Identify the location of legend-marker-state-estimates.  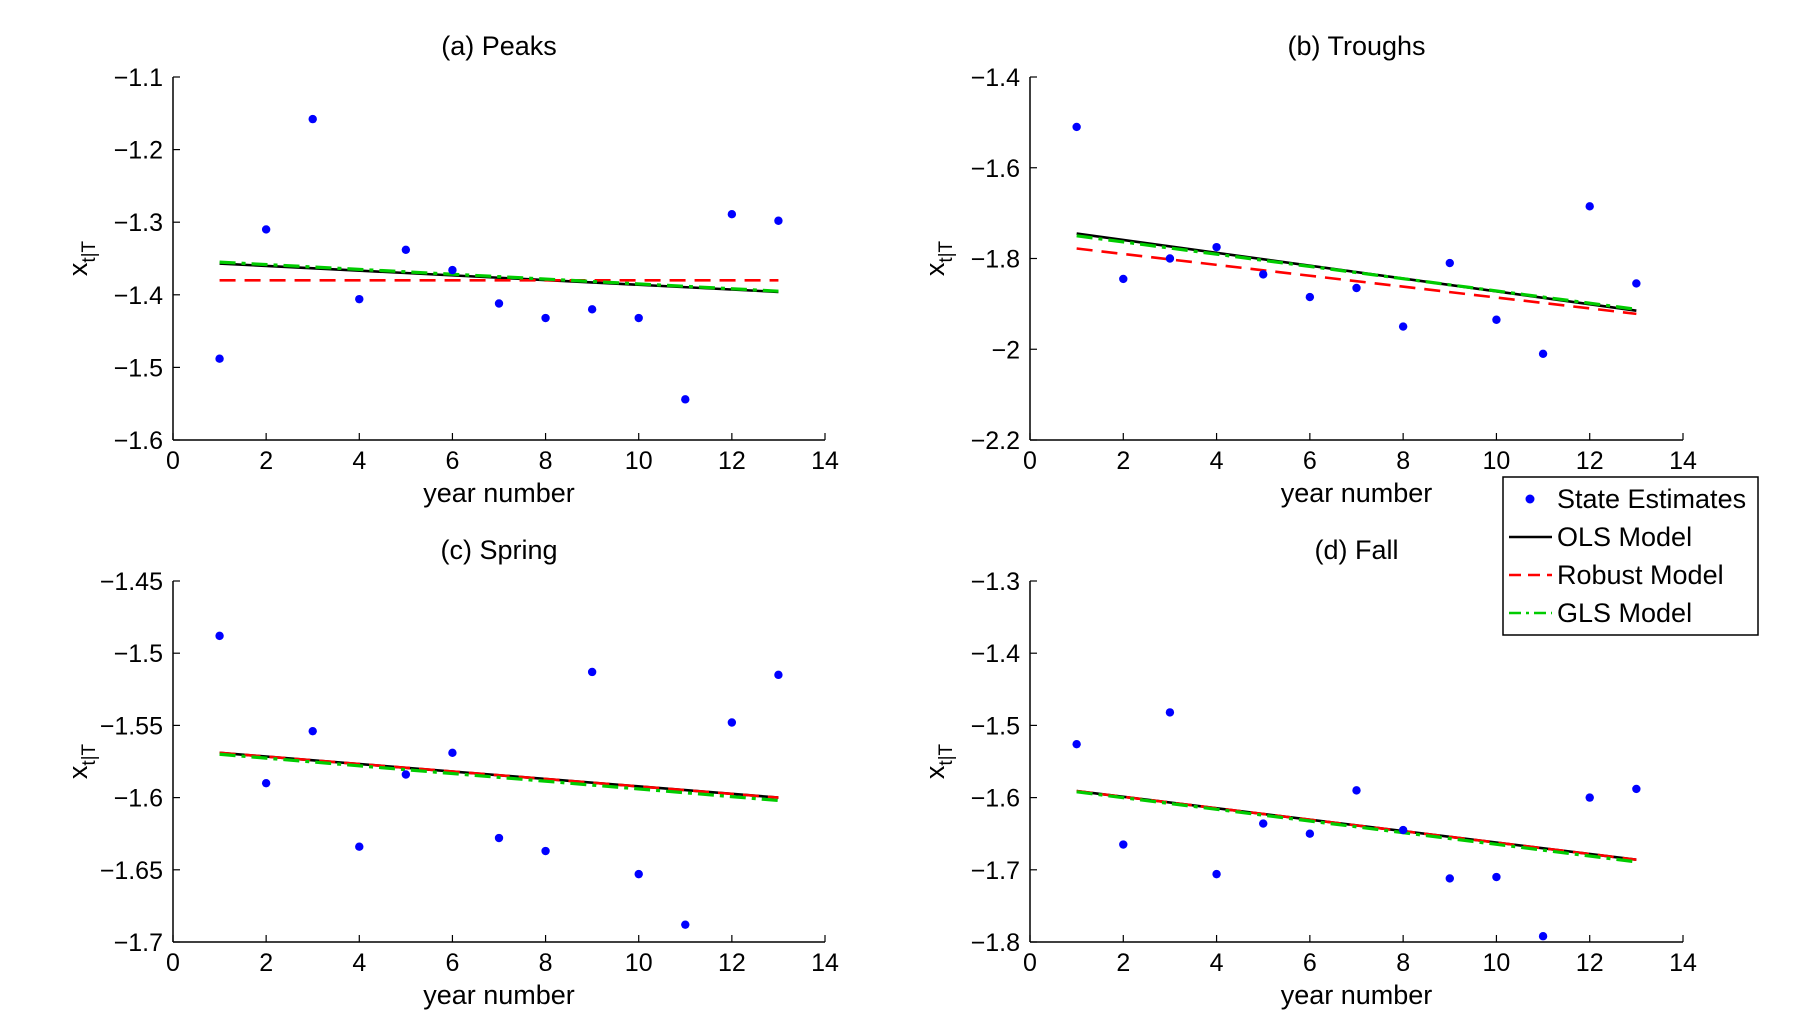
(1530, 499).